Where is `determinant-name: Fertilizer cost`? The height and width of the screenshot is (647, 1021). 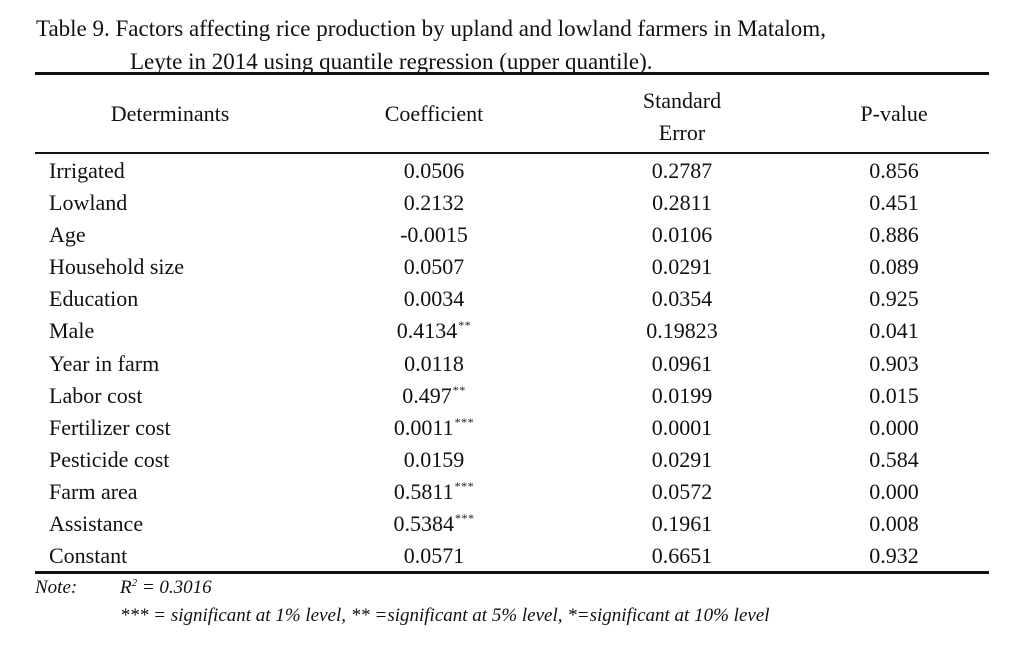 determinant-name: Fertilizer cost is located at coordinates (110, 427).